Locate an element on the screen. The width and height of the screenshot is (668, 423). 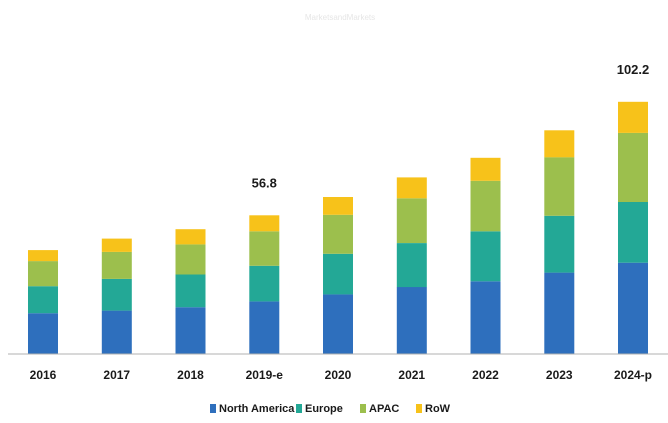
legend: North America Europe APAC RoW is located at coordinates (330, 409).